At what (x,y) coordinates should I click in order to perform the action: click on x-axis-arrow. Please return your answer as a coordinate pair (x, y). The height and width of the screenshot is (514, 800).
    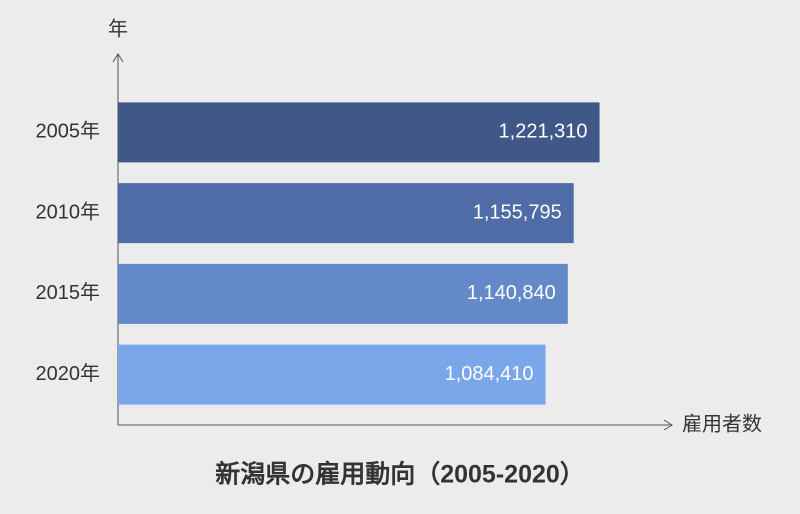
    Looking at the image, I should click on (668, 425).